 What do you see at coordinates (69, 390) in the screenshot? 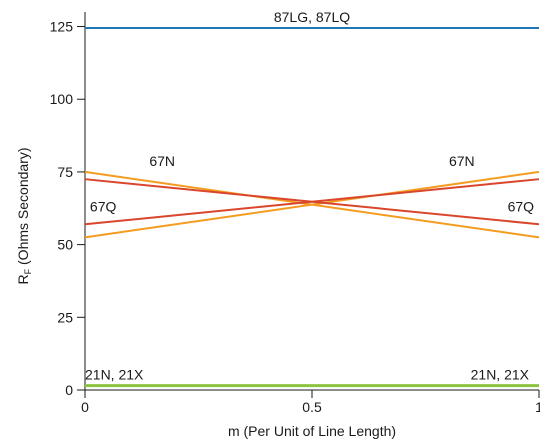
I see `y-tick-label: 0` at bounding box center [69, 390].